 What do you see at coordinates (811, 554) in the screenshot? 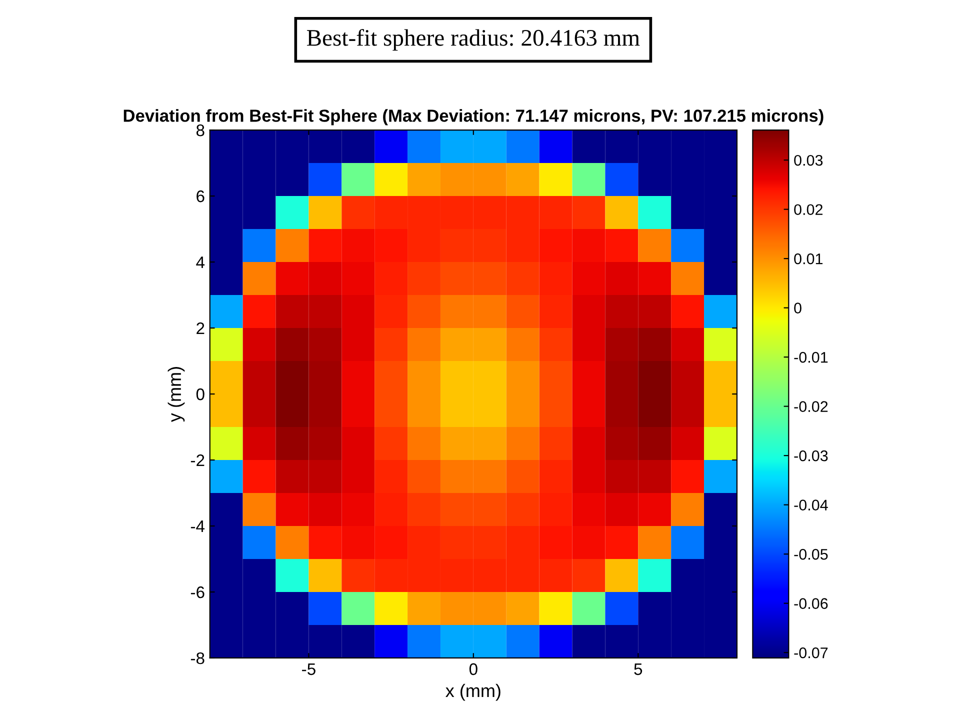
I see `color-bar-label: -0.05` at bounding box center [811, 554].